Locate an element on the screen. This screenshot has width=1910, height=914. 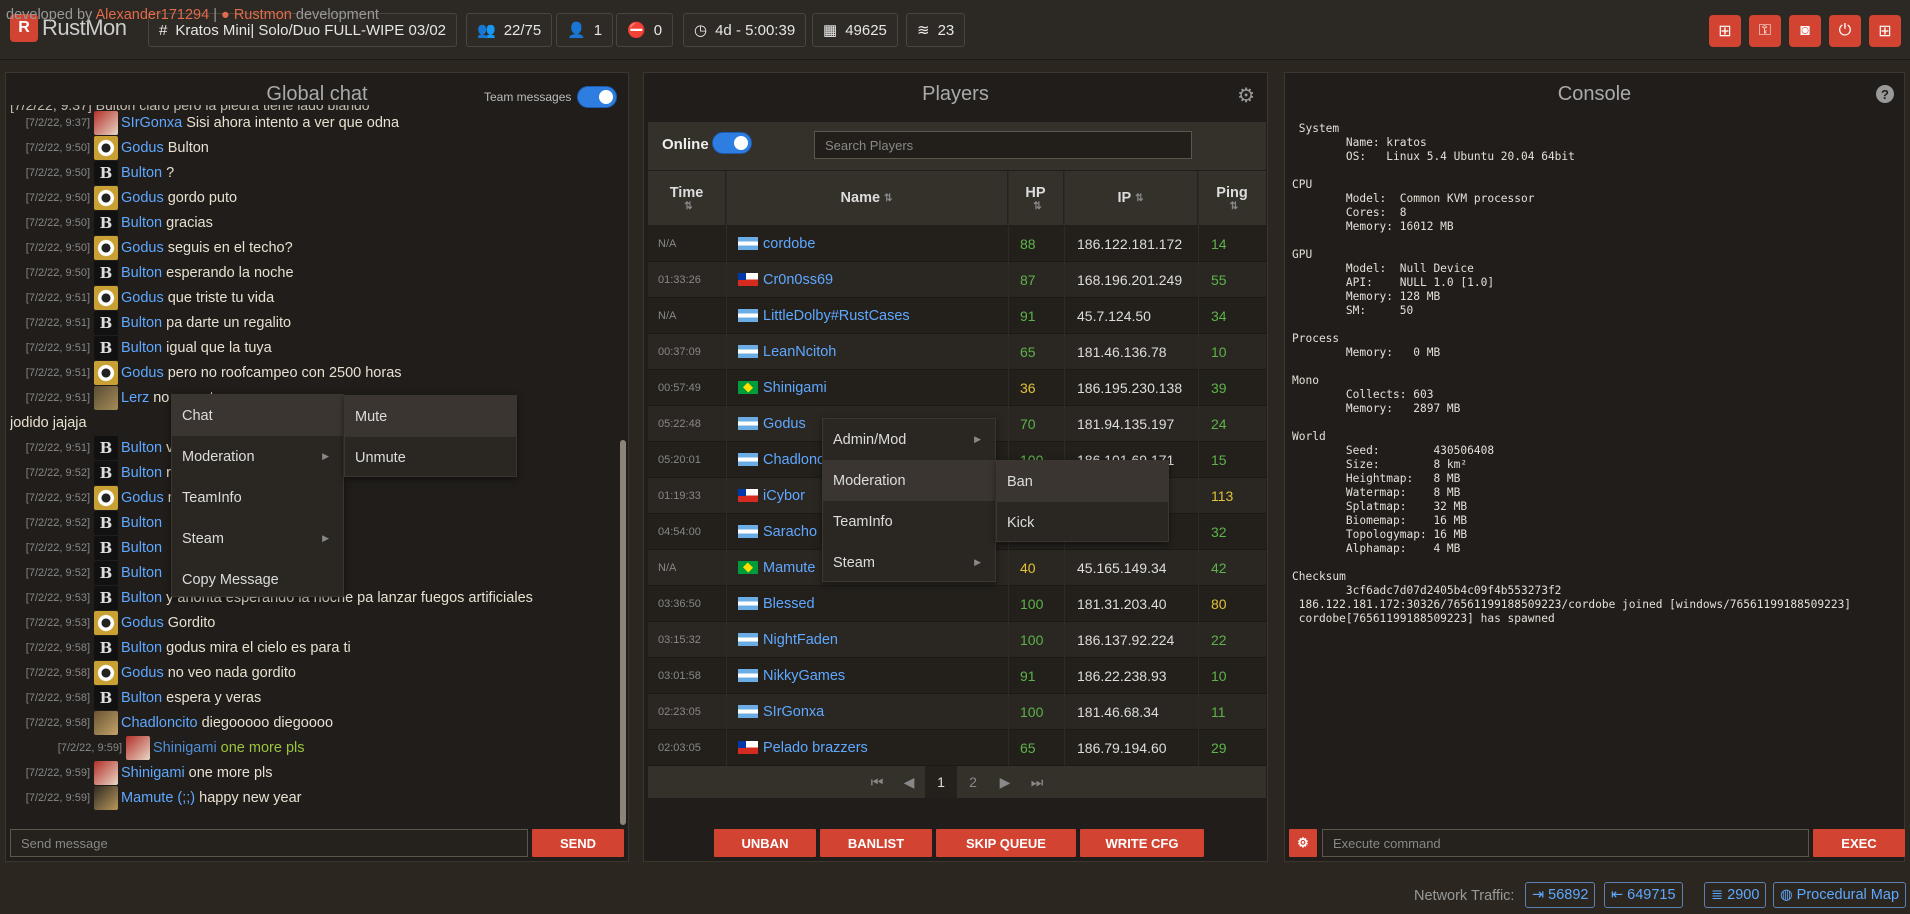
key-button: ⚿ is located at coordinates (1765, 31).